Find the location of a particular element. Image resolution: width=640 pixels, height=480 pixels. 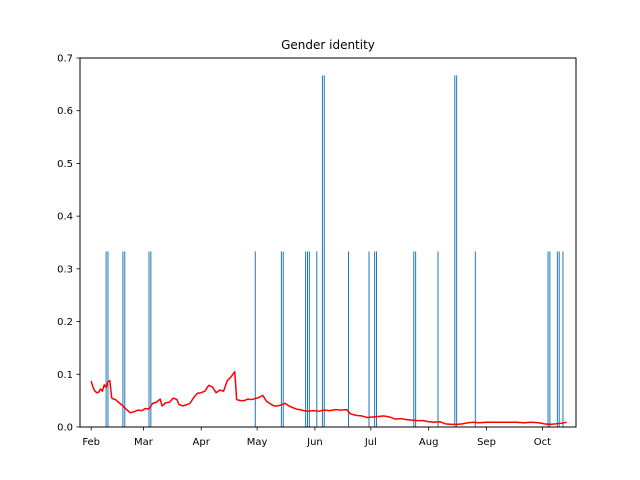

y-axis: 0.0 0.1 0.2 0.3 0.4 0.5 0.6 0.7 is located at coordinates (68, 244).